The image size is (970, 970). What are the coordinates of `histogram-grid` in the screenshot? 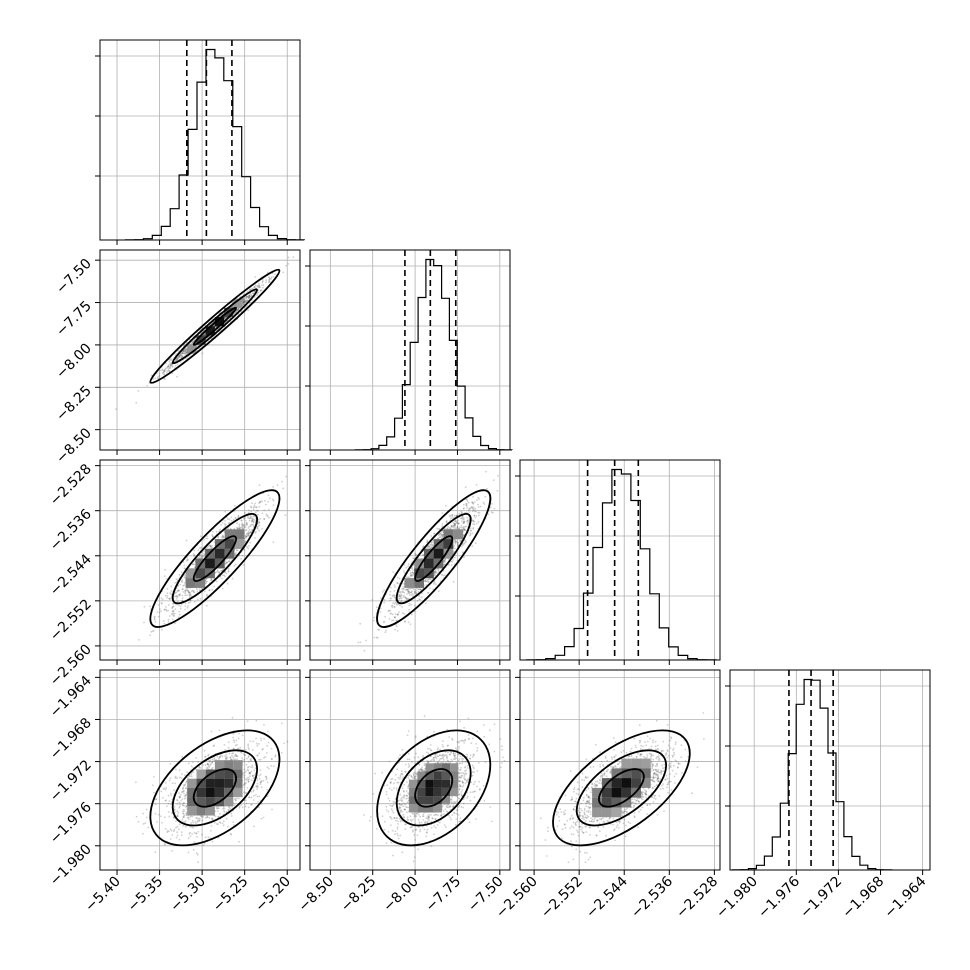 It's located at (830, 770).